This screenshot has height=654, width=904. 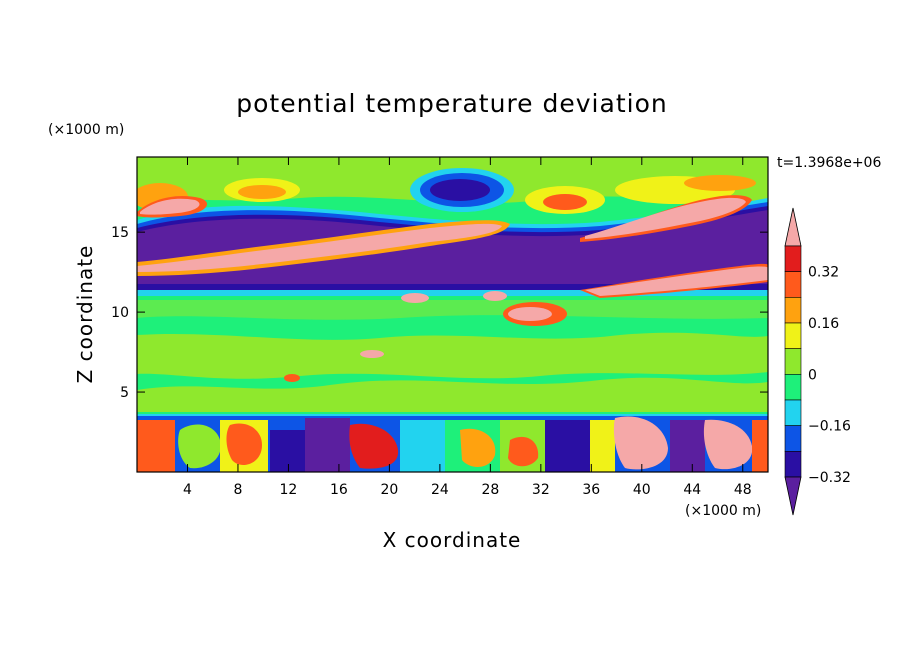 What do you see at coordinates (642, 490) in the screenshot?
I see `x-tick-label: 40` at bounding box center [642, 490].